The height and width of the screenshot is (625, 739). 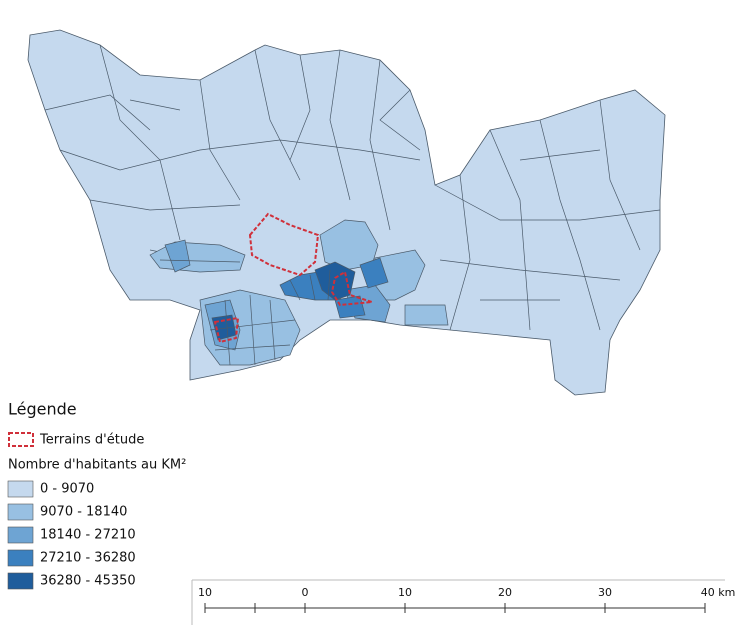 What do you see at coordinates (88, 558) in the screenshot?
I see `legend-label: 27210 - 36280` at bounding box center [88, 558].